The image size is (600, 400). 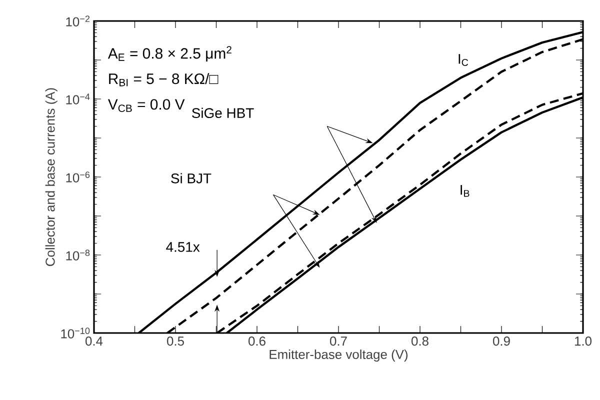 What do you see at coordinates (51, 177) in the screenshot?
I see `y-axis-title: Collector and base currents (A)` at bounding box center [51, 177].